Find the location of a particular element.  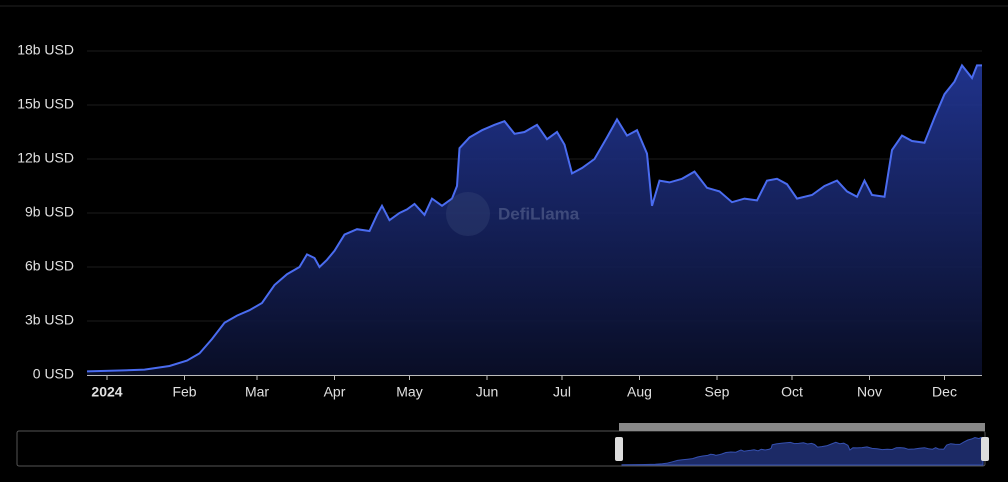

x-tick-label: Oct is located at coordinates (792, 392).